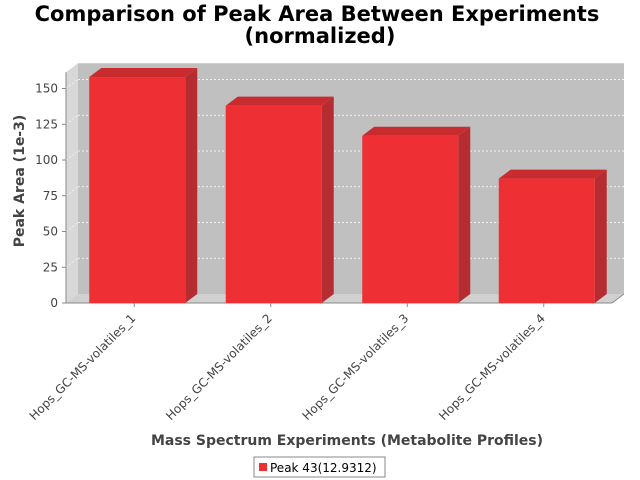 This screenshot has height=480, width=640. I want to click on legend-box, so click(319, 467).